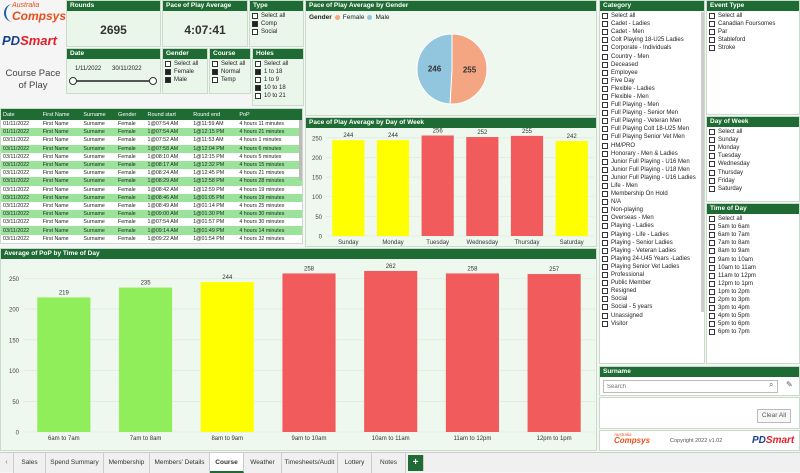 This screenshot has width=800, height=473. What do you see at coordinates (753, 164) in the screenshot?
I see `filter-option: Wednesday` at bounding box center [753, 164].